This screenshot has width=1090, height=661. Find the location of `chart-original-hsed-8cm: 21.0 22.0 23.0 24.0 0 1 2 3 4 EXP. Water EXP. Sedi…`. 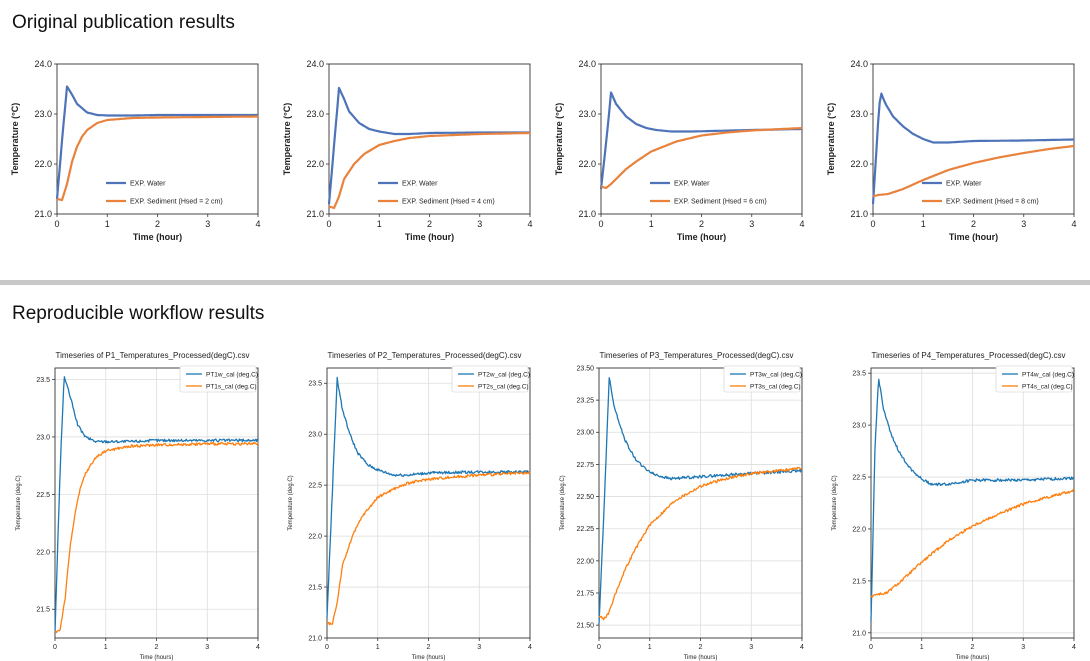

chart-original-hsed-8cm: 21.0 22.0 23.0 24.0 0 1 2 3 4 EXP. Water EXP. Sedi… is located at coordinates (952, 153).